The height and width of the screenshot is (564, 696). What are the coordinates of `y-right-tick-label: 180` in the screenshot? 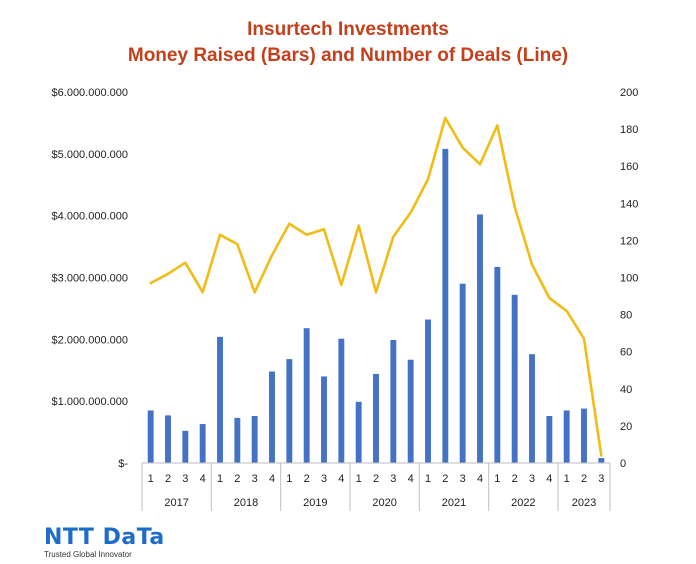 It's located at (629, 130).